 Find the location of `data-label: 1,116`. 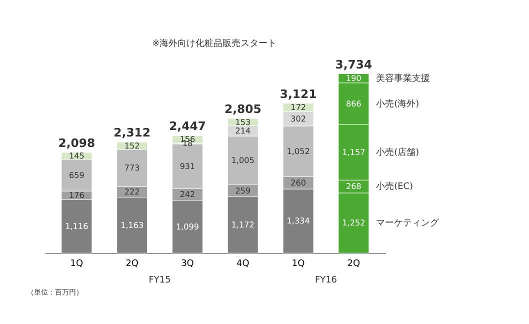

data-label: 1,116 is located at coordinates (76, 226).